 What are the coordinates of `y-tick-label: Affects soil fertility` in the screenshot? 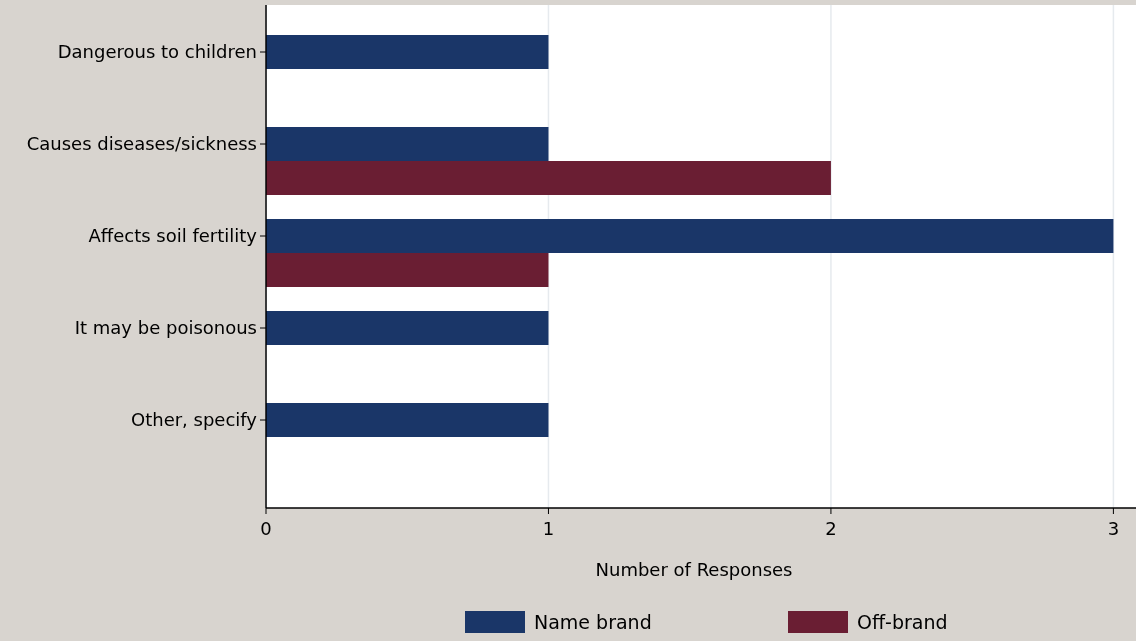 It's located at (173, 235).